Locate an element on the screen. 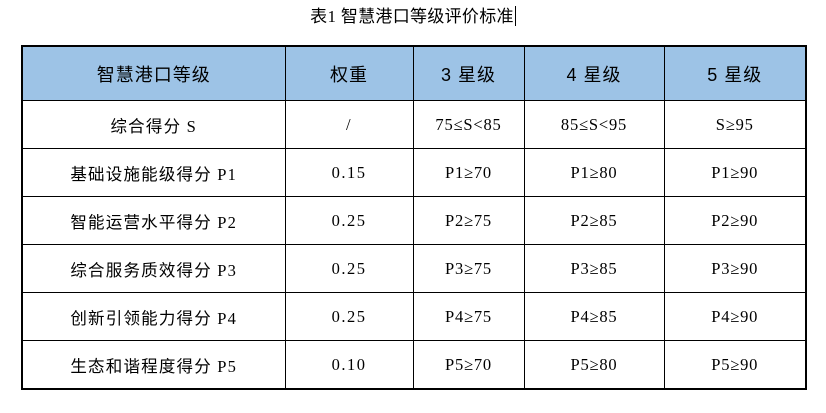  row-star3: P2≥75 is located at coordinates (468, 220).